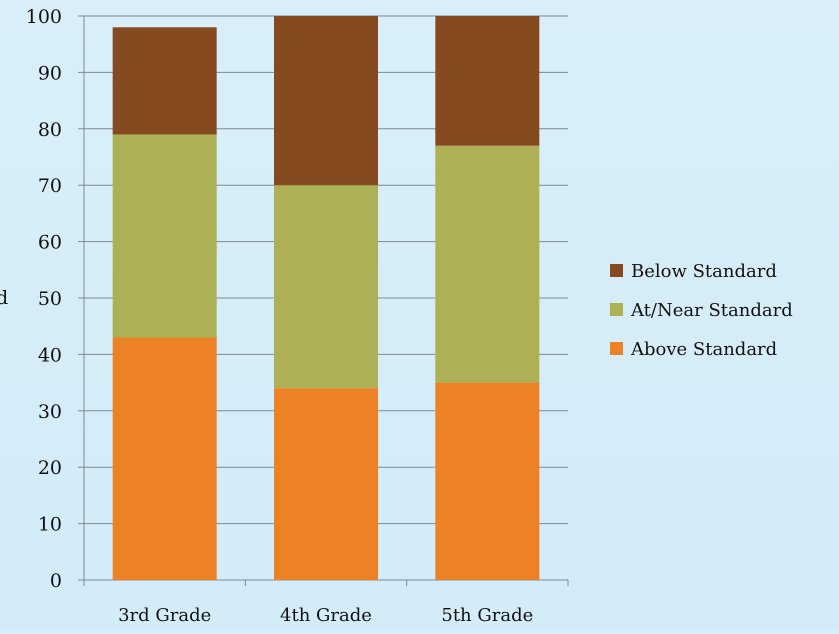  I want to click on y-tick-label: 30, so click(50, 412).